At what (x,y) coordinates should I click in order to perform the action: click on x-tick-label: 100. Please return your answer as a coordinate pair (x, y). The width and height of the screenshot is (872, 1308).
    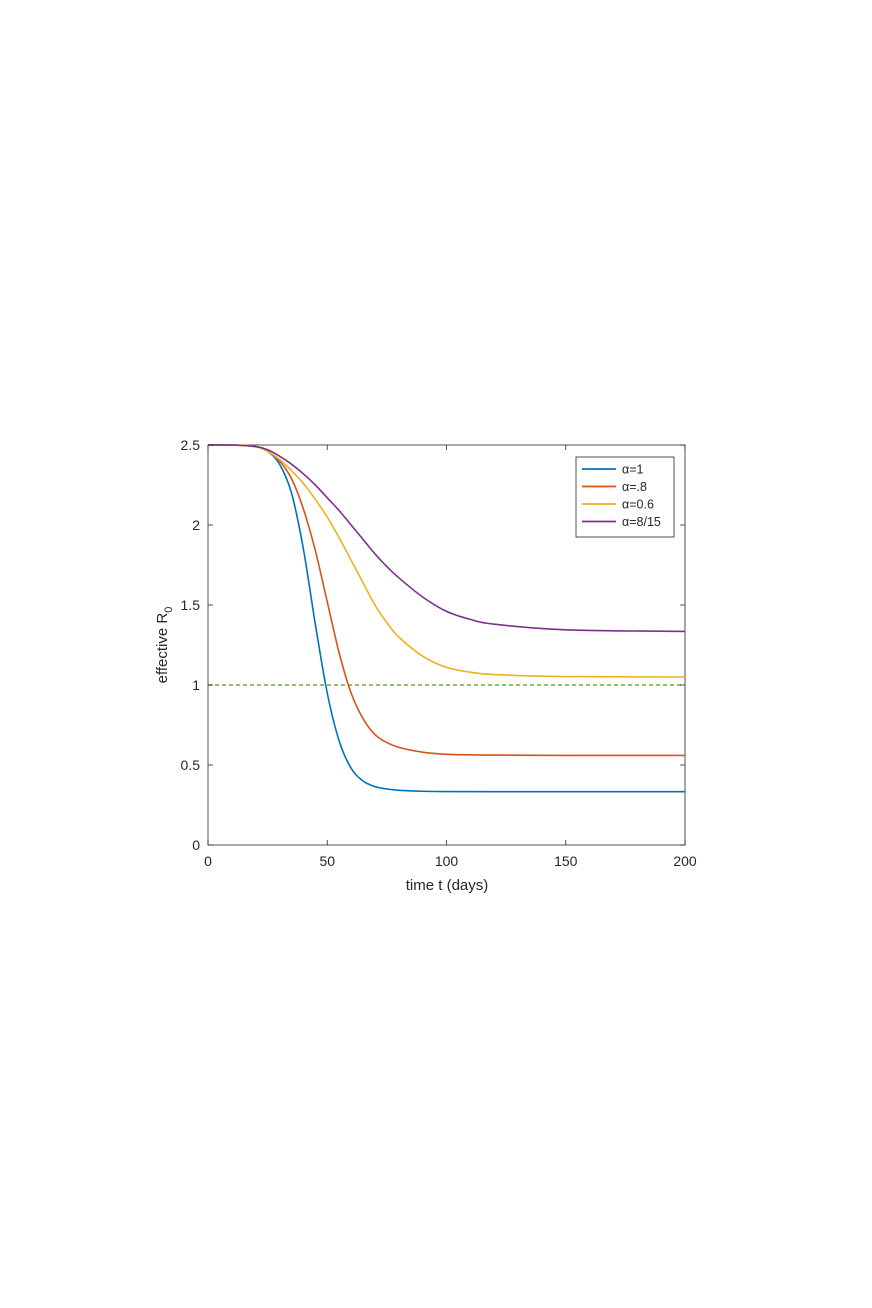
    Looking at the image, I should click on (447, 861).